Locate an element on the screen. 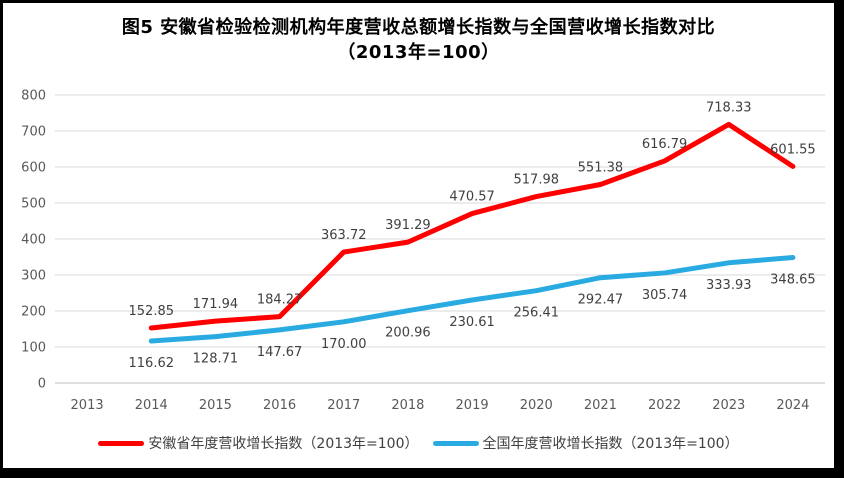 Image resolution: width=844 pixels, height=478 pixels. x-axis-tick-label: 2018 is located at coordinates (407, 405).